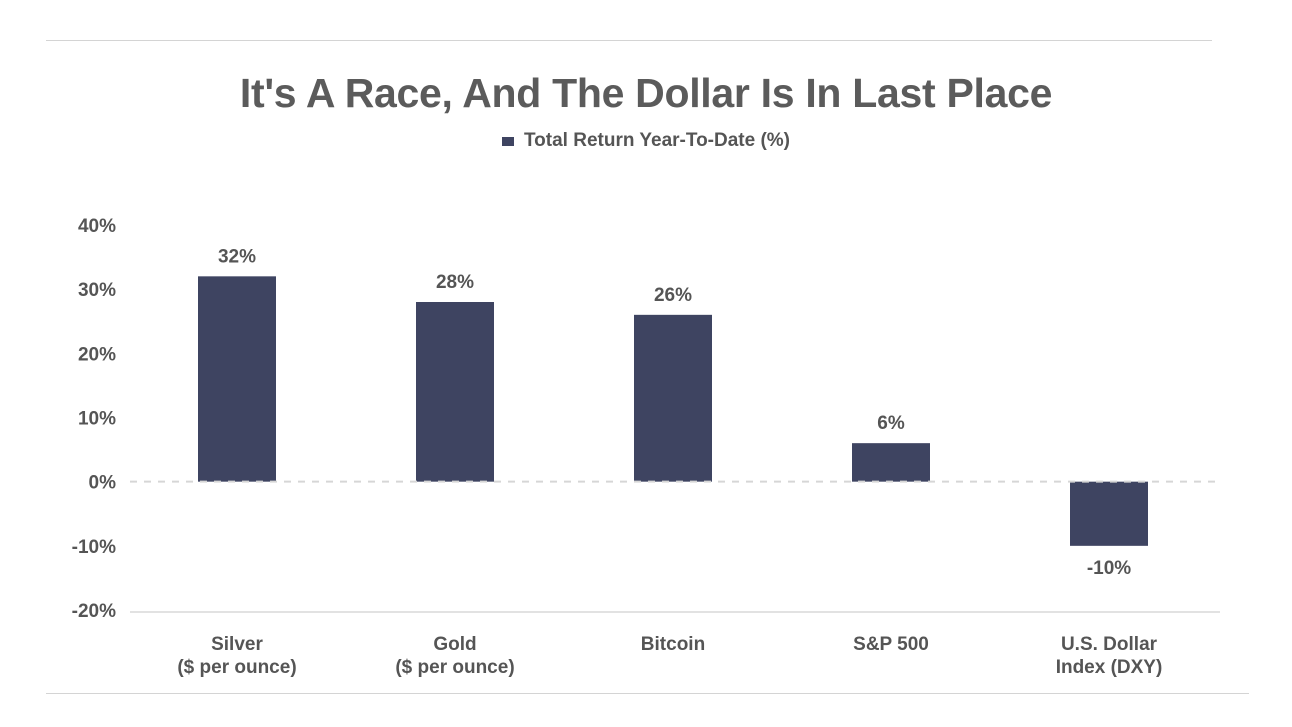 The image size is (1292, 727). Describe the element at coordinates (97, 290) in the screenshot. I see `y-tick-label: 30%` at that location.